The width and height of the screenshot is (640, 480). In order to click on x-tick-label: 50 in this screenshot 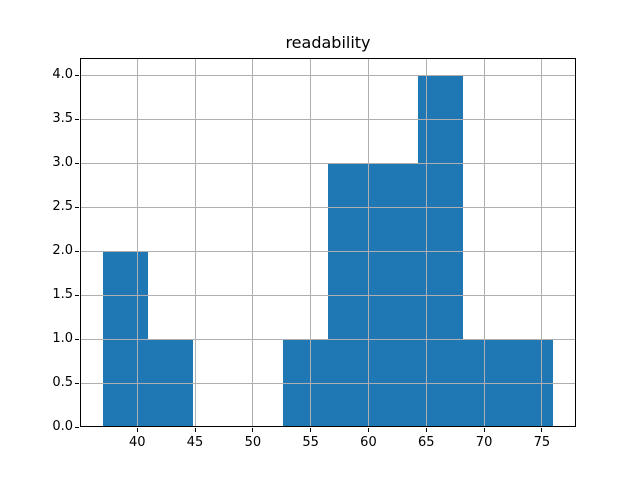, I will do `click(253, 443)`.